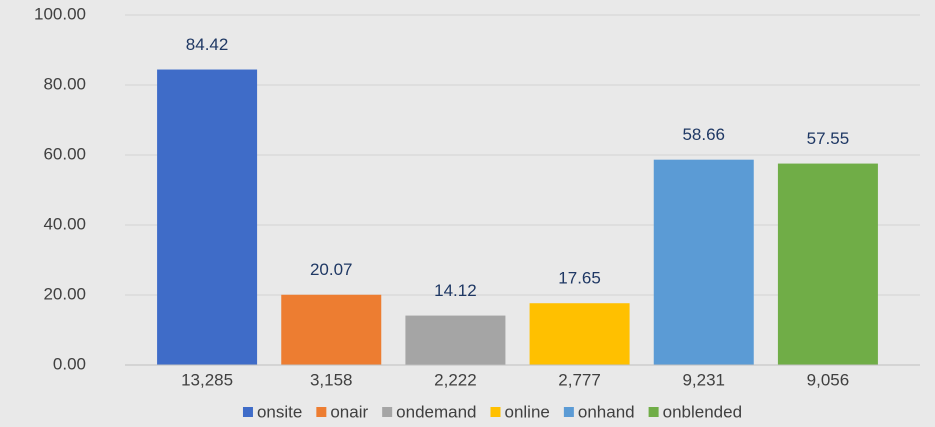 This screenshot has width=935, height=427. Describe the element at coordinates (331, 379) in the screenshot. I see `x-tick-label: 3,158` at that location.